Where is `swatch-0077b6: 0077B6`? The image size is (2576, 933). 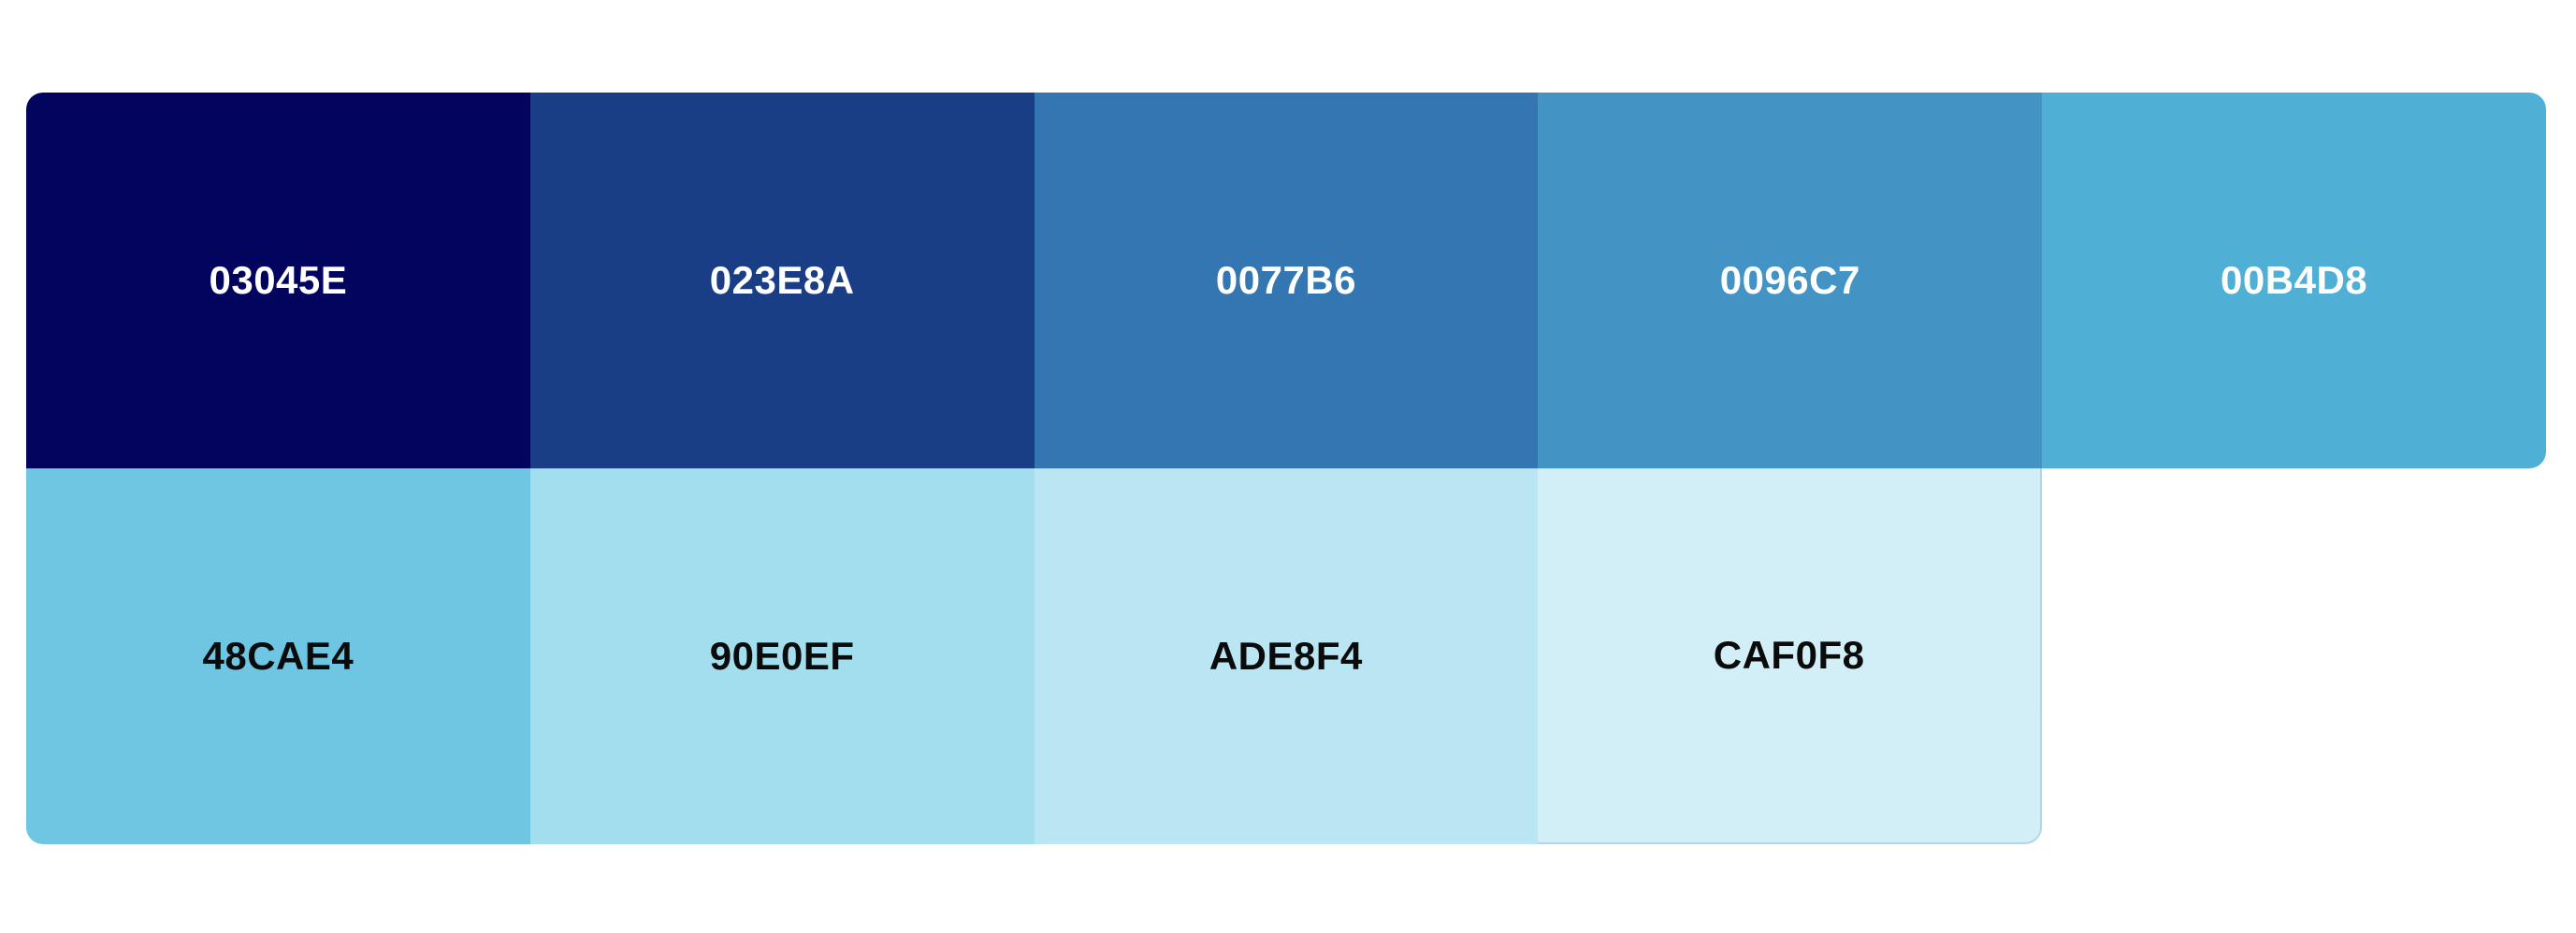
swatch-0077b6: 0077B6 is located at coordinates (1286, 280).